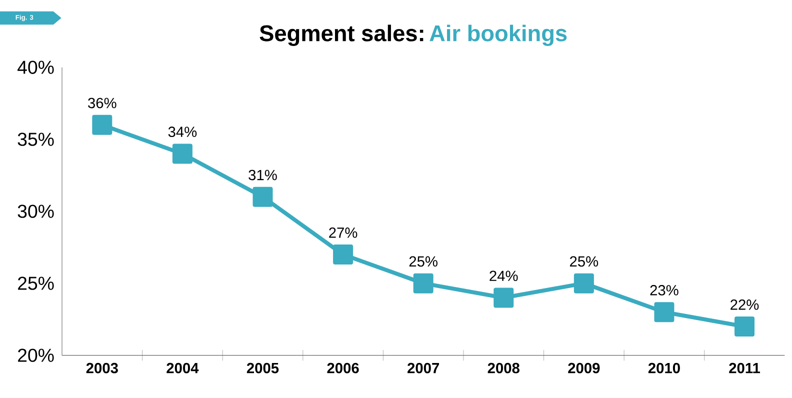 Image resolution: width=792 pixels, height=398 pixels. Describe the element at coordinates (102, 103) in the screenshot. I see `data-label: 36%` at that location.